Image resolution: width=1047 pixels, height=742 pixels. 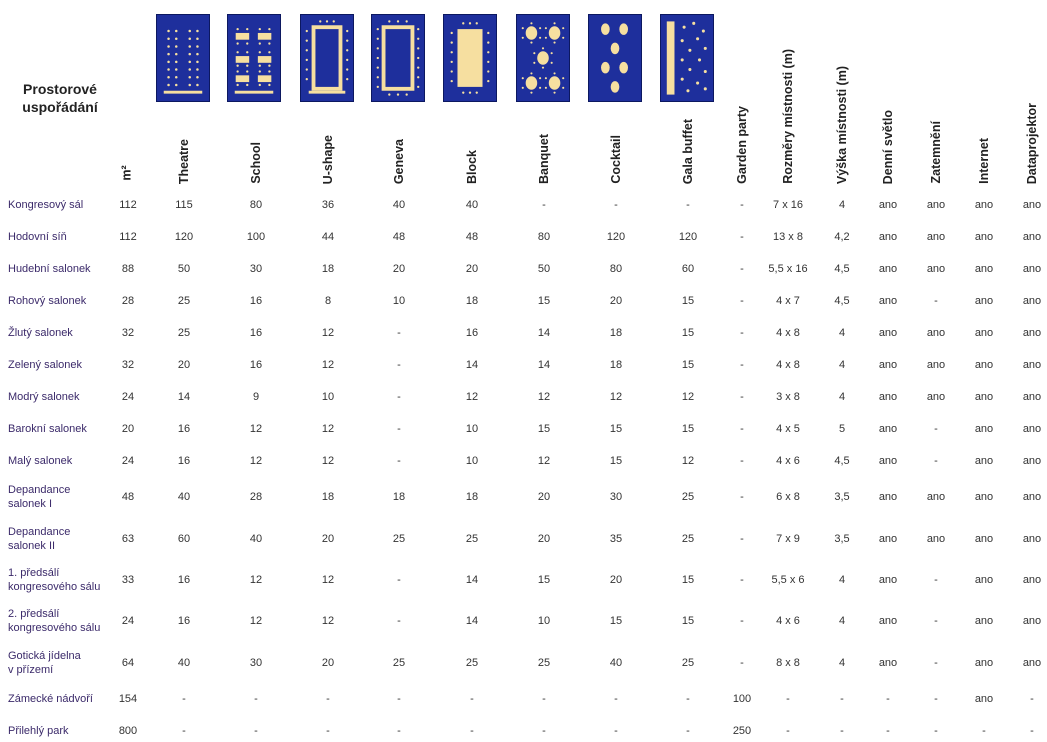 What do you see at coordinates (688, 429) in the screenshot?
I see `cell-gala: 15` at bounding box center [688, 429].